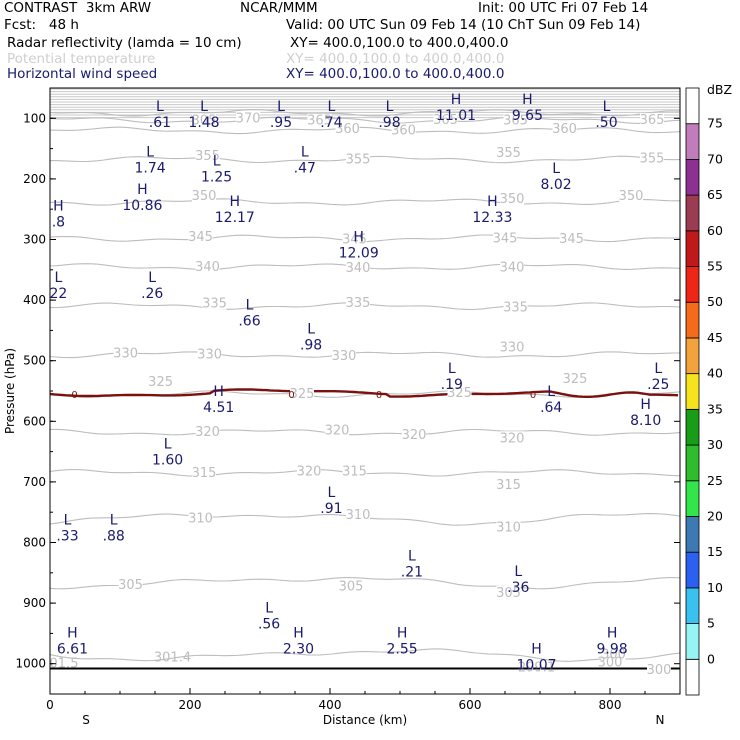 This screenshot has height=740, width=740. What do you see at coordinates (470, 705) in the screenshot?
I see `x-tick-label: 600` at bounding box center [470, 705].